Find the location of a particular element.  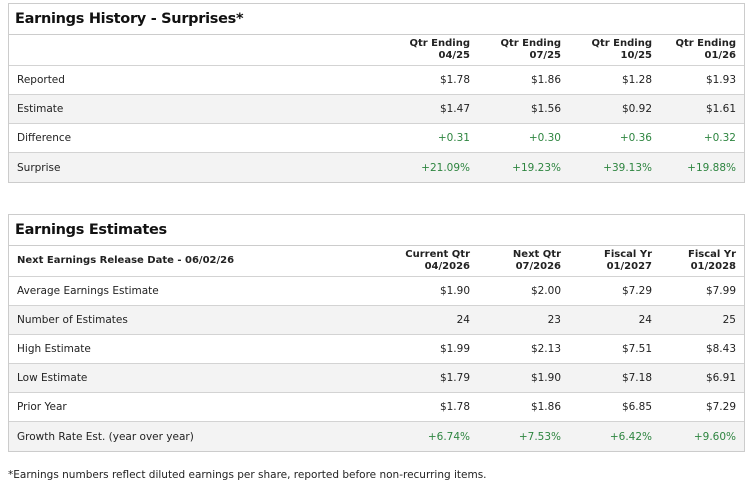

table-title: Earnings Estimates is located at coordinates (376, 230).